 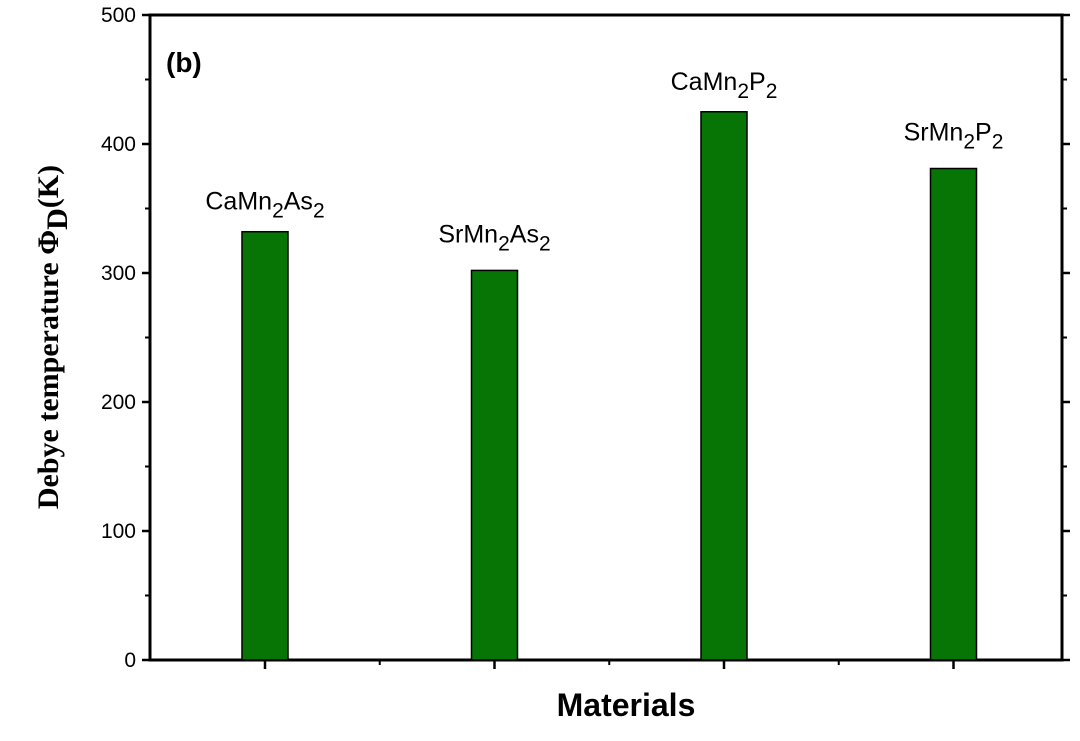 What do you see at coordinates (264, 205) in the screenshot?
I see `bar-label: CaMn2As2` at bounding box center [264, 205].